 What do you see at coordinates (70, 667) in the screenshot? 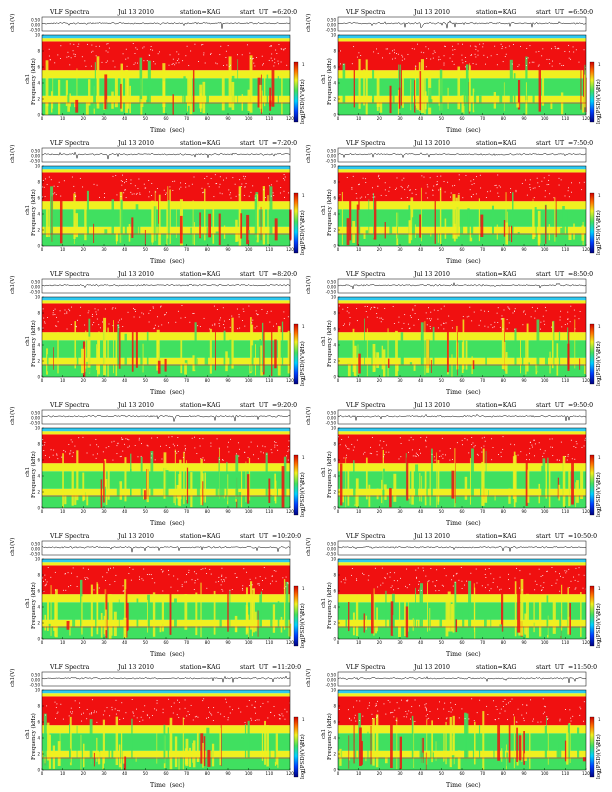
I see `panel-title: VLF Spectra` at bounding box center [70, 667].